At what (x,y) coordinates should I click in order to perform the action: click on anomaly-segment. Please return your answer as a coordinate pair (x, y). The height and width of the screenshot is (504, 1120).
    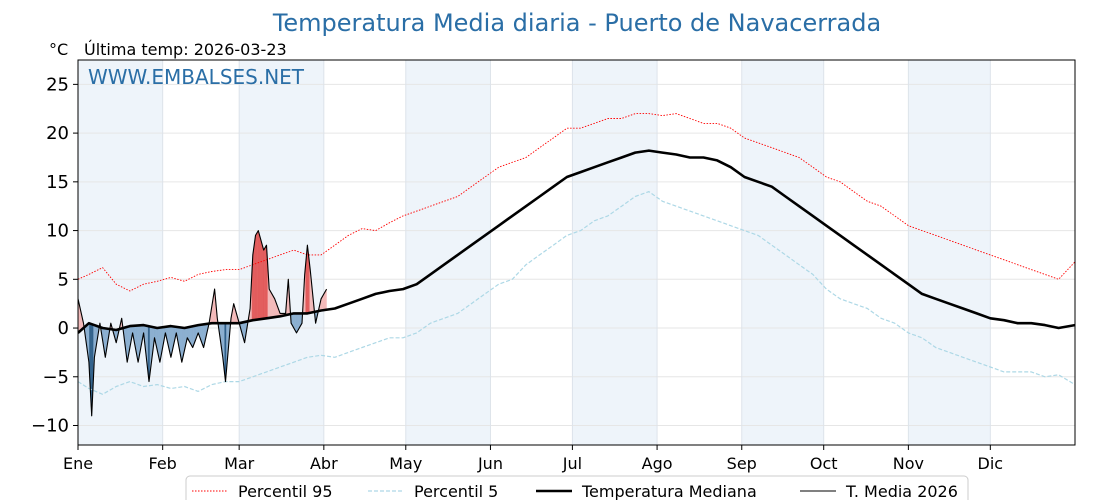
    Looking at the image, I should click on (326, 299).